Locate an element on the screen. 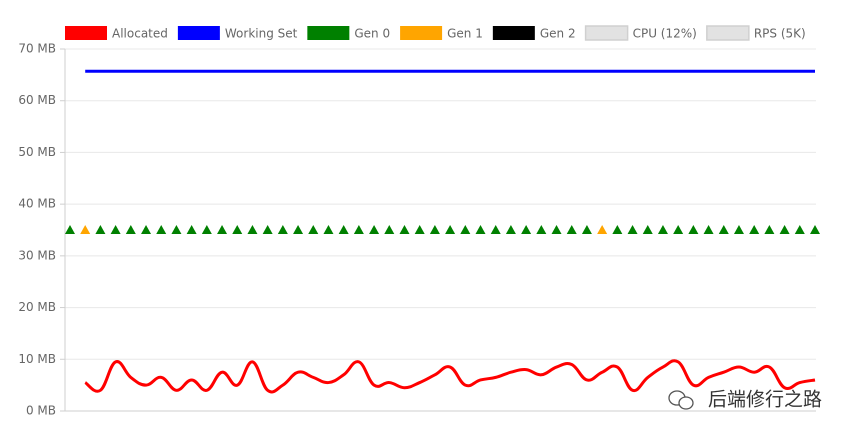  legend-label: Gen 1 is located at coordinates (465, 34).